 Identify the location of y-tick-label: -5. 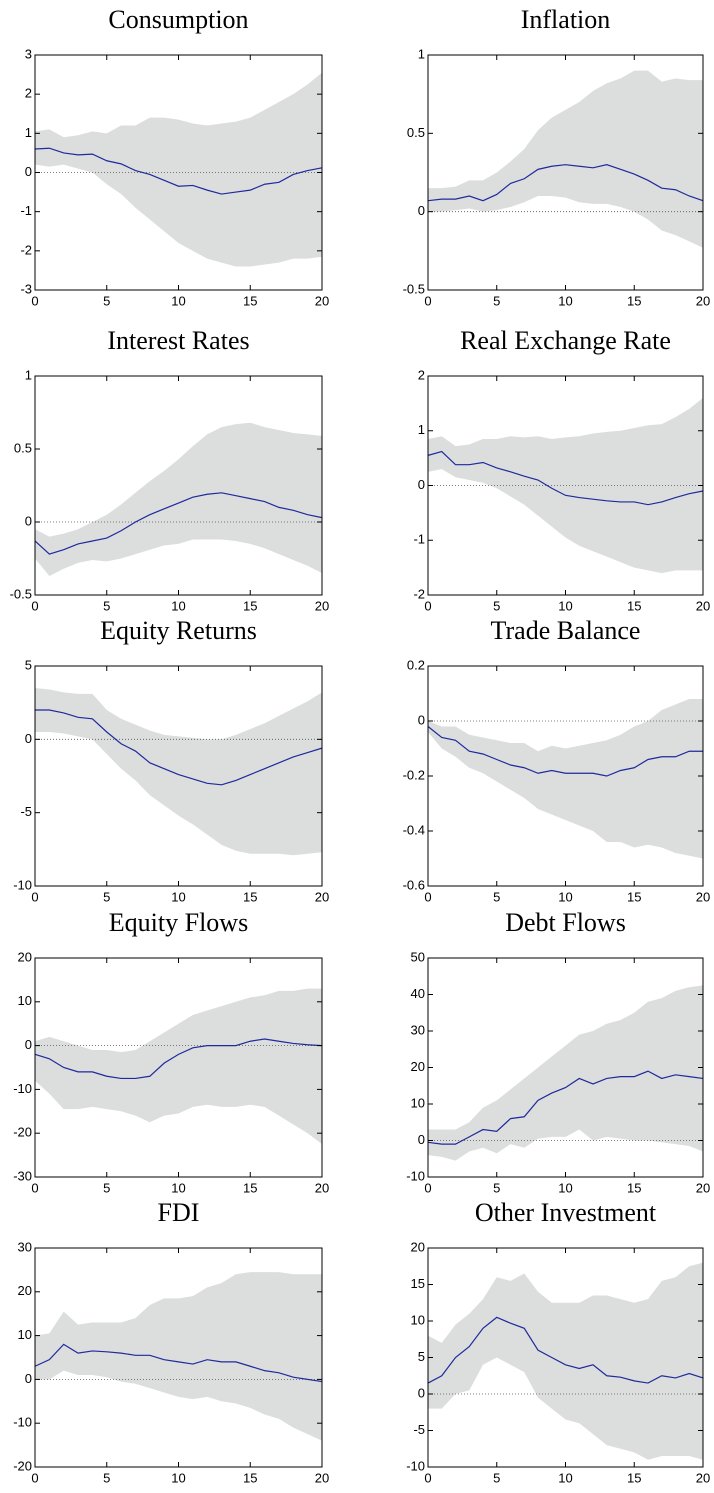
(26, 811).